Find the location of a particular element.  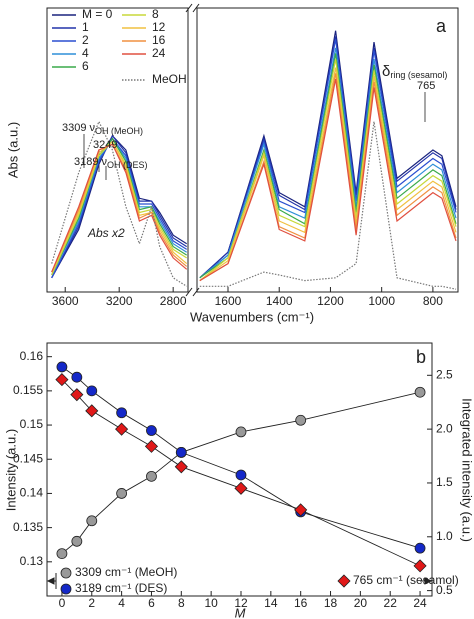

x-tick-label: 6 is located at coordinates (151, 603).